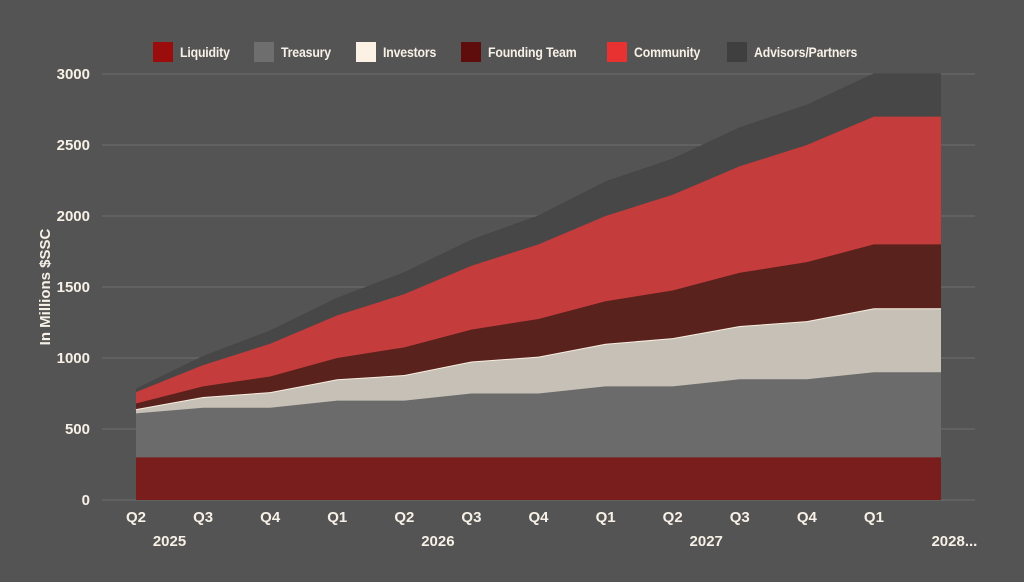 This screenshot has height=582, width=1024. I want to click on x-year-label: 2025, so click(169, 541).